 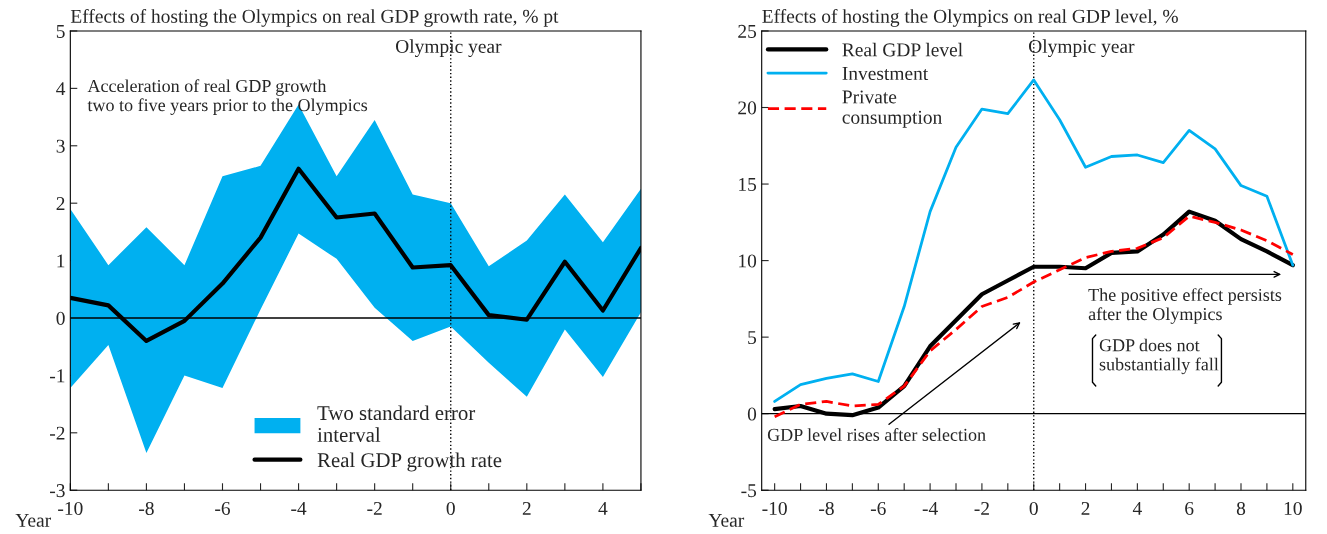 What do you see at coordinates (892, 109) in the screenshot?
I see `legend-label: Private consumption` at bounding box center [892, 109].